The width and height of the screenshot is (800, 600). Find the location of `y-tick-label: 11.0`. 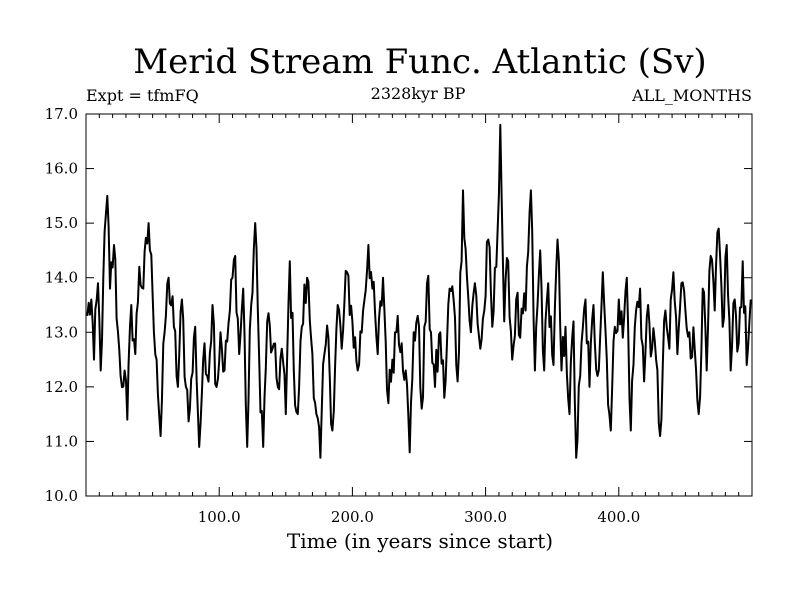

y-tick-label: 11.0 is located at coordinates (61, 441).